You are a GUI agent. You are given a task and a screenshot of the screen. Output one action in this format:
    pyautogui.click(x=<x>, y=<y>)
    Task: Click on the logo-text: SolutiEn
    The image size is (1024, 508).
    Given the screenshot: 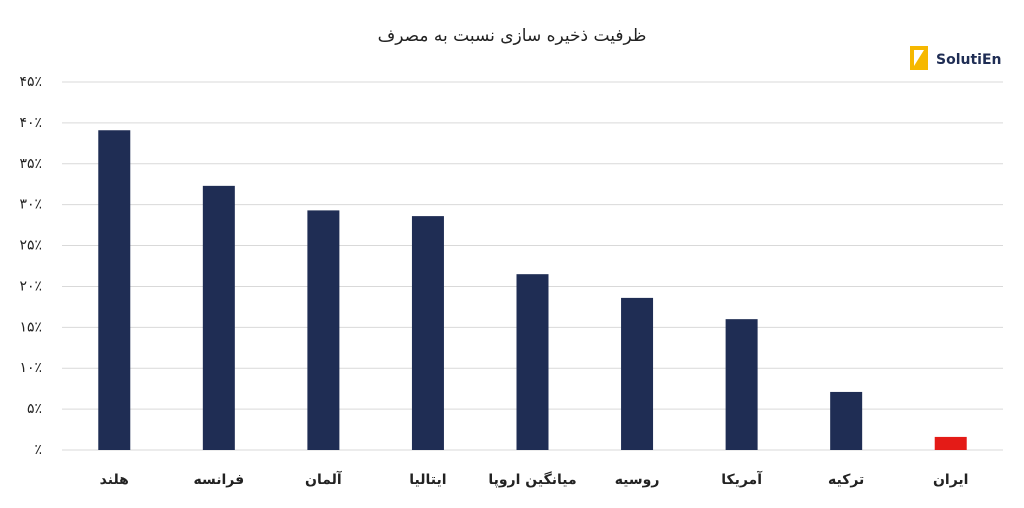 What is the action you would take?
    pyautogui.click(x=969, y=60)
    